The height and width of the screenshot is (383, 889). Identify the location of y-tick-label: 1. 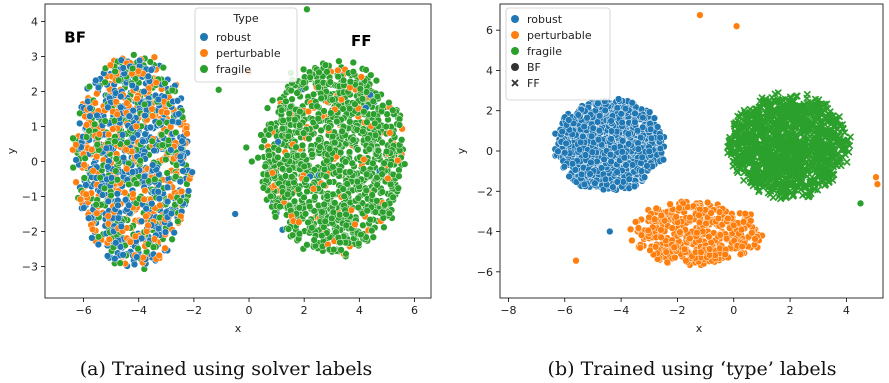
(34, 127).